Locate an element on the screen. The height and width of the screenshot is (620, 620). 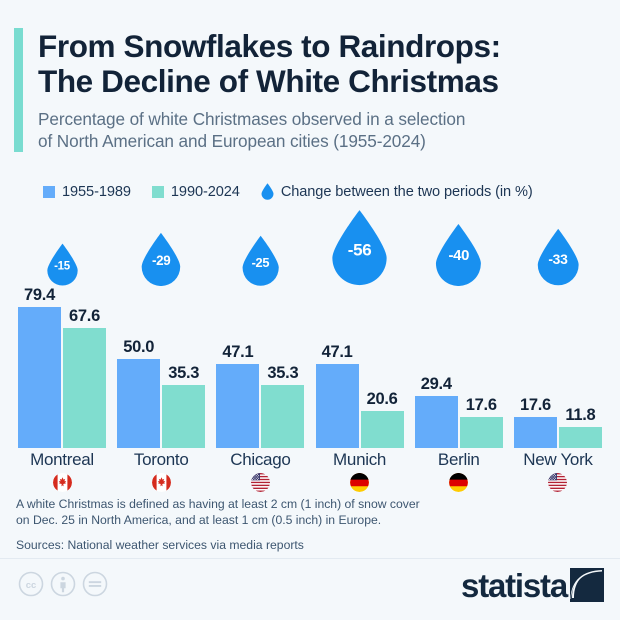
city-label: Toronto is located at coordinates (161, 459).